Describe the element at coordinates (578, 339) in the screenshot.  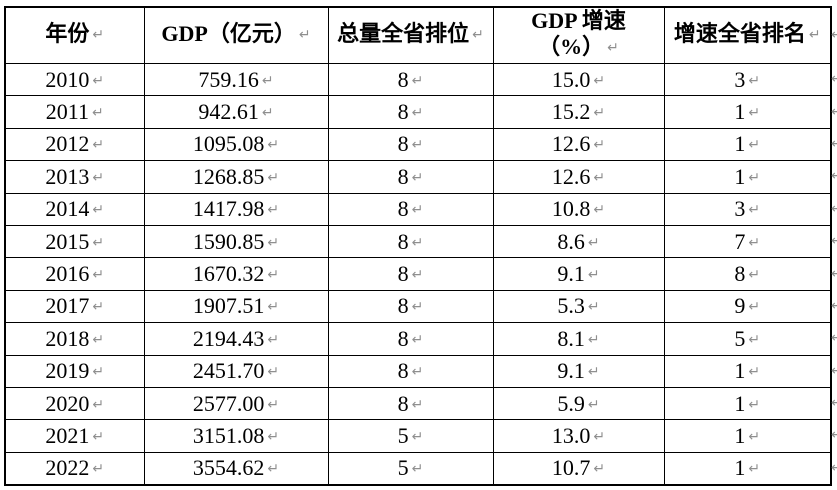
I see `table-cell: 8.1 ↵` at that location.